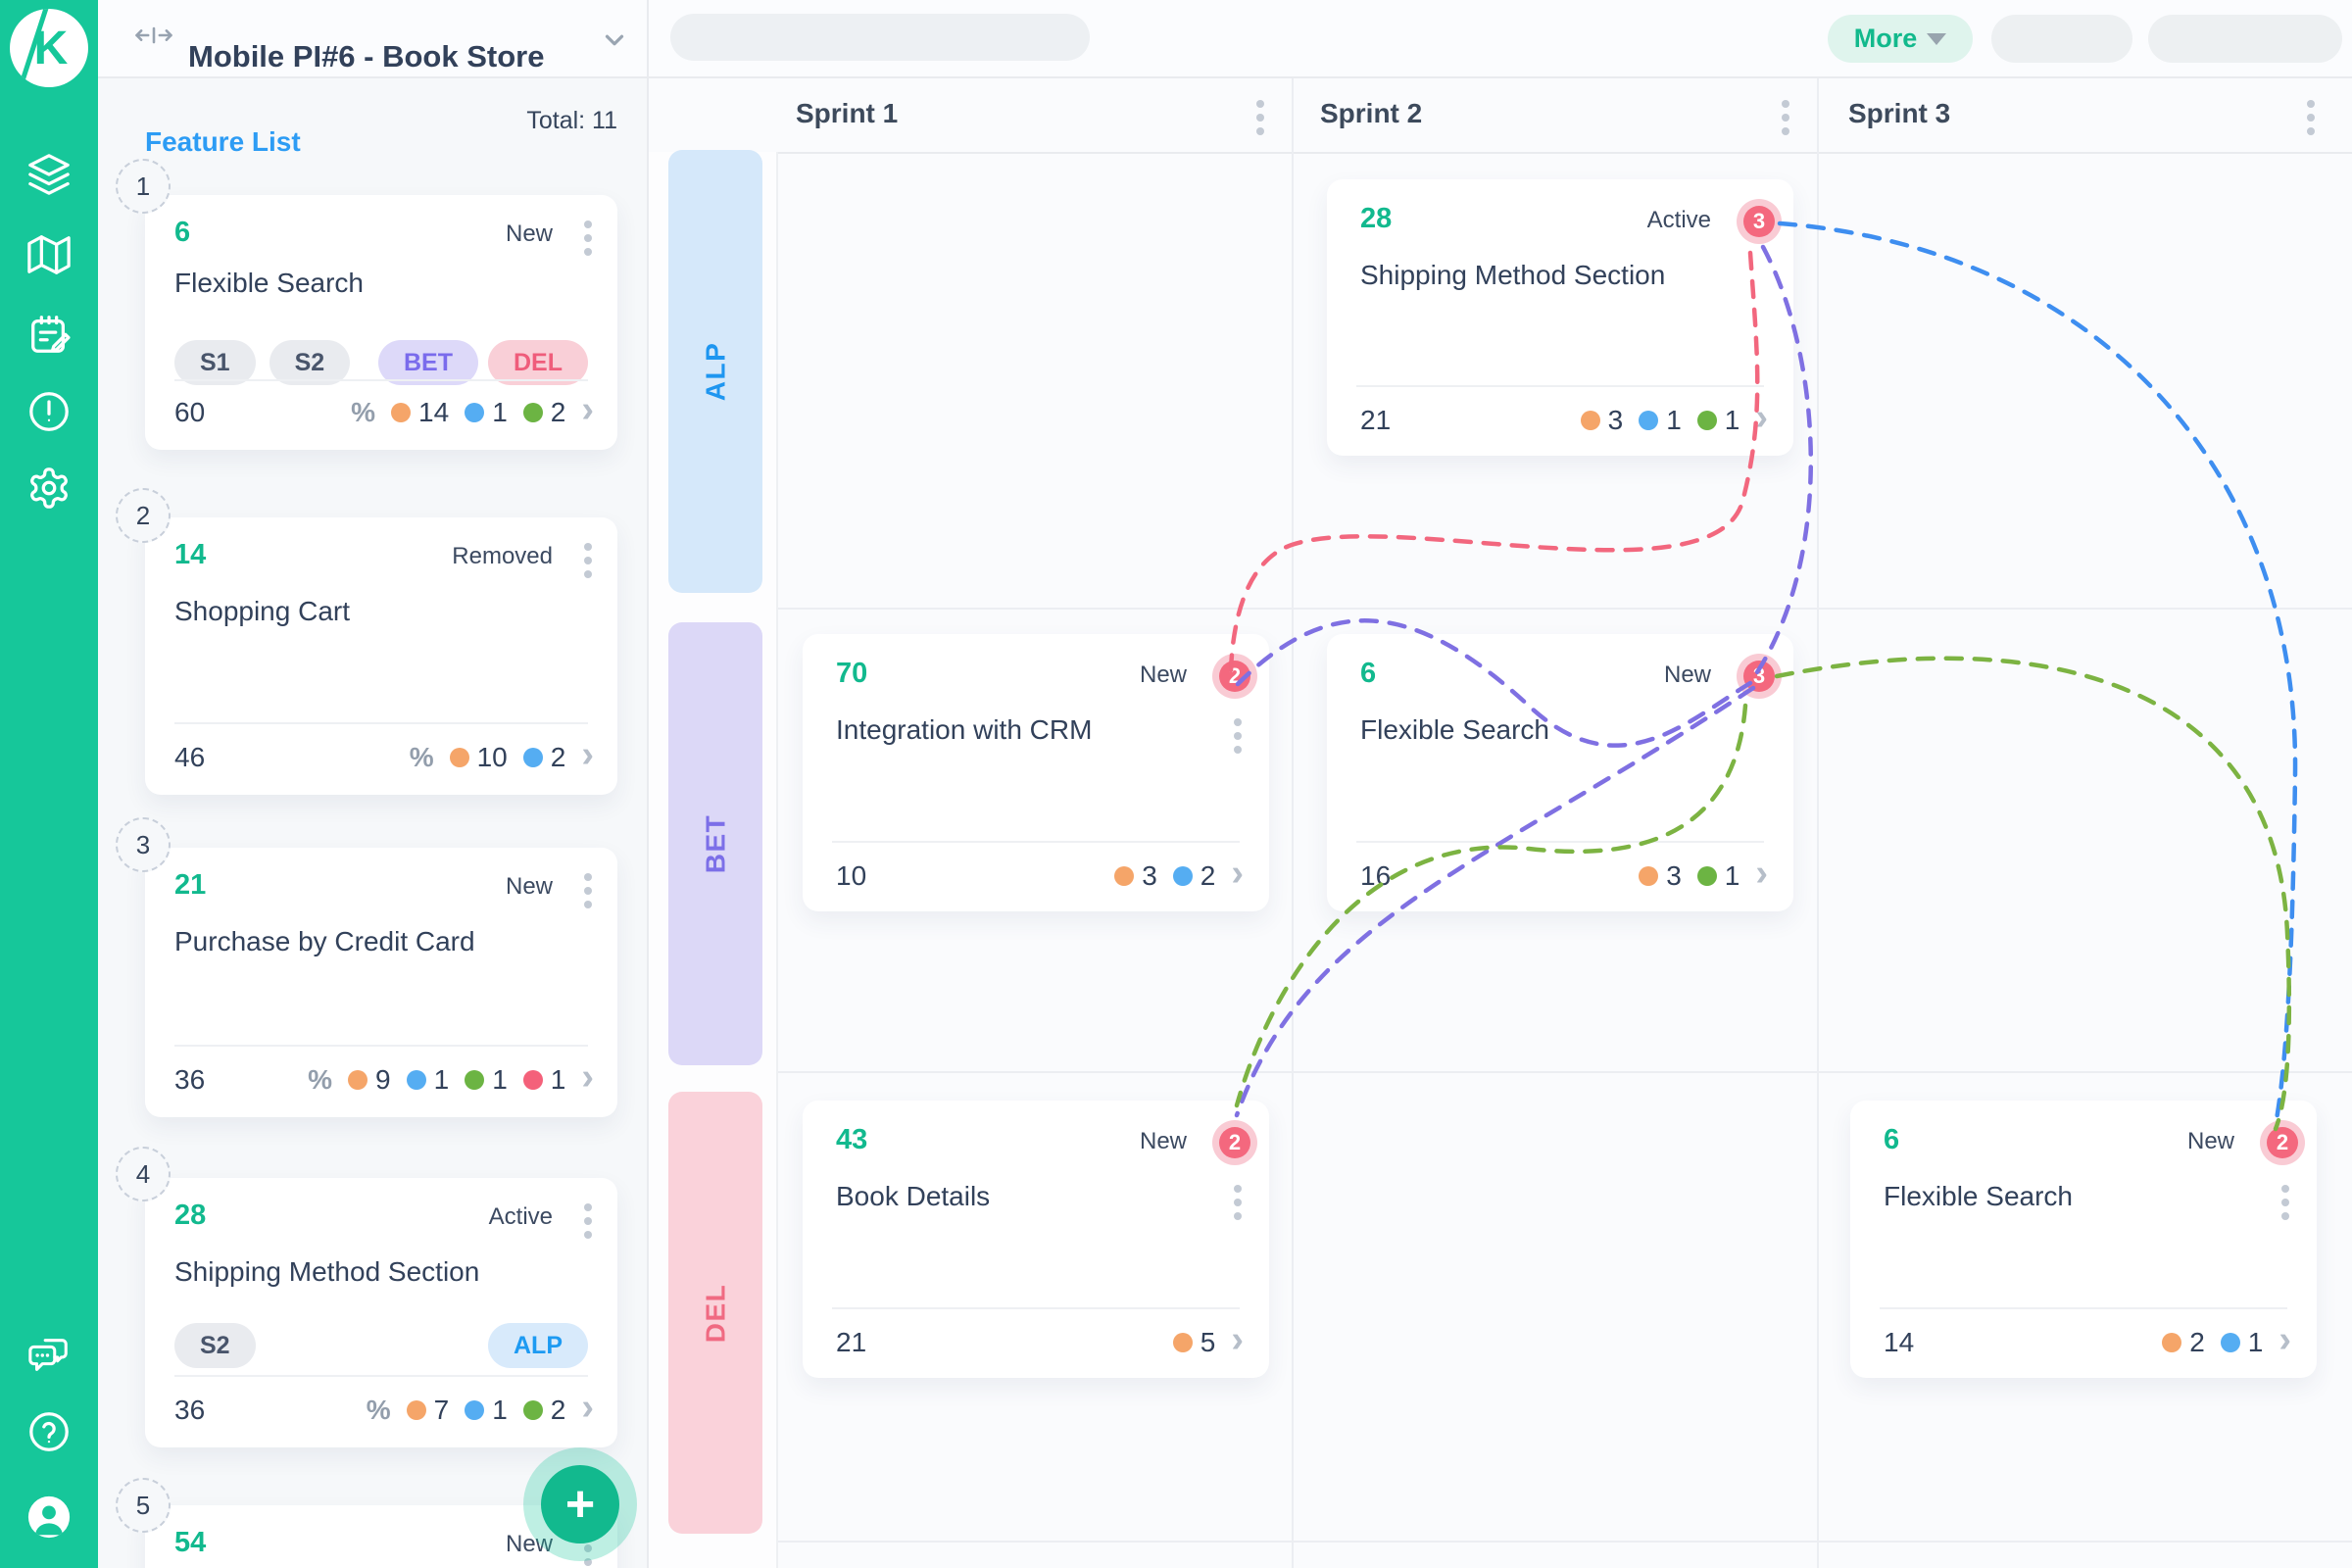  Describe the element at coordinates (1899, 113) in the screenshot. I see `column-header-sprint-3: Sprint 3` at that location.